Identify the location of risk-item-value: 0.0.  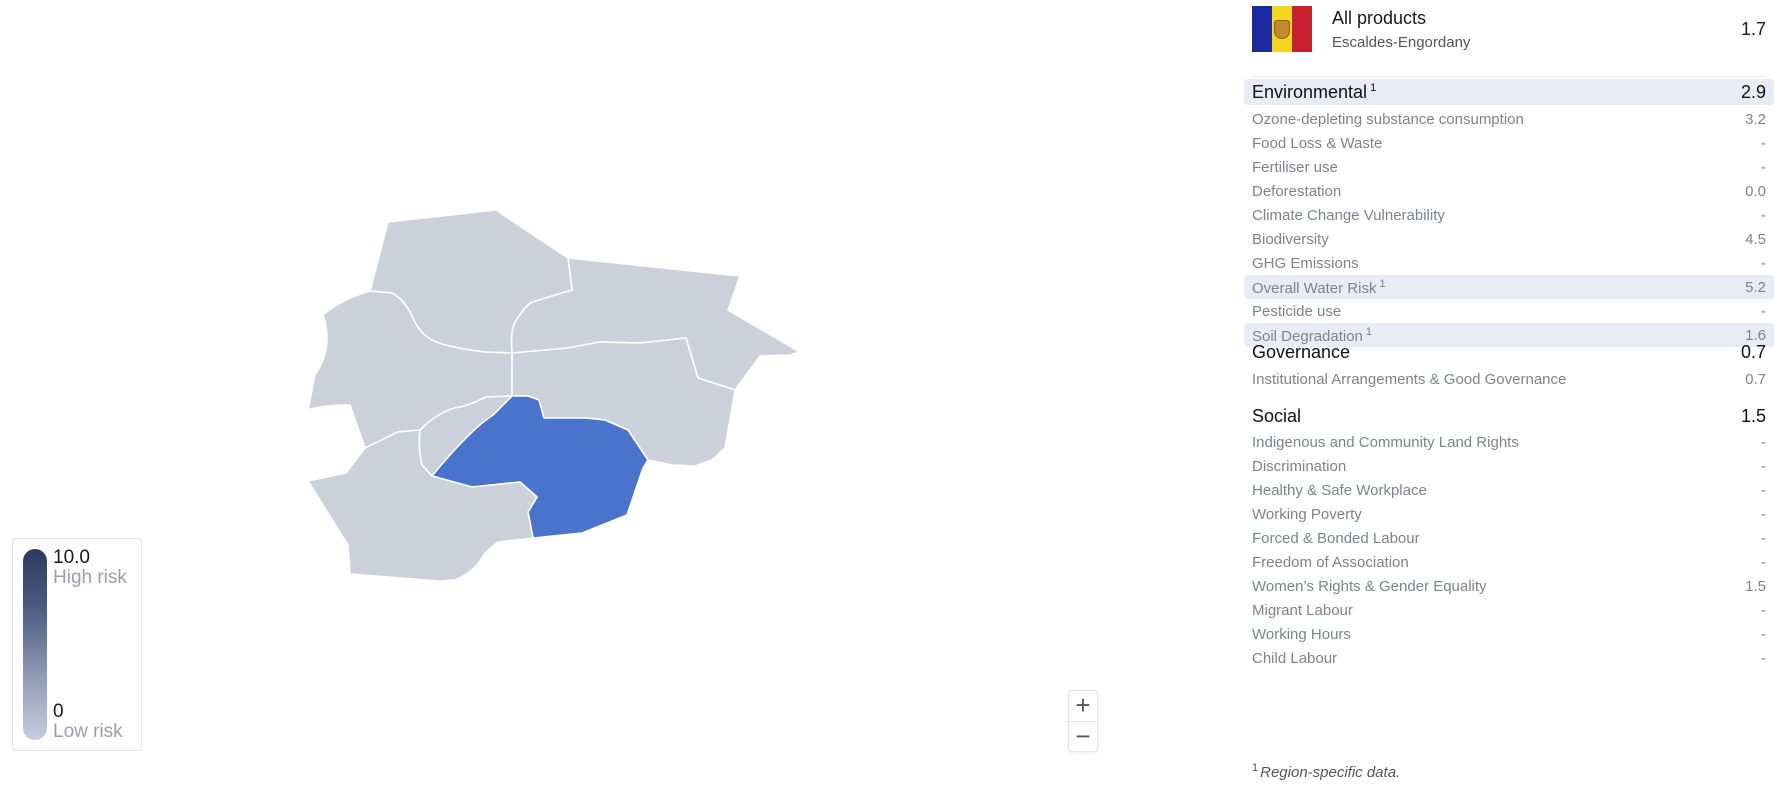
(1755, 191).